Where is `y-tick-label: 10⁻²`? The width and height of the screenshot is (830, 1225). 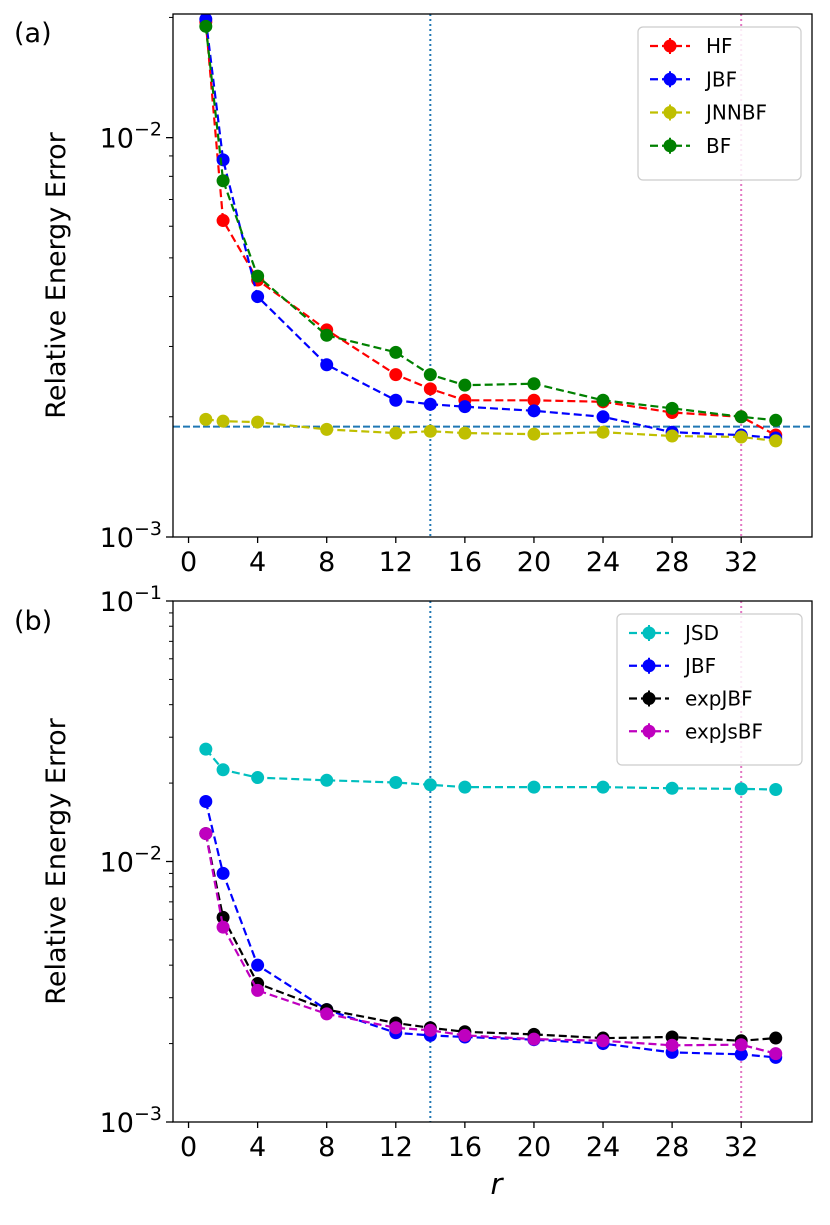
y-tick-label: 10⁻² is located at coordinates (131, 861).